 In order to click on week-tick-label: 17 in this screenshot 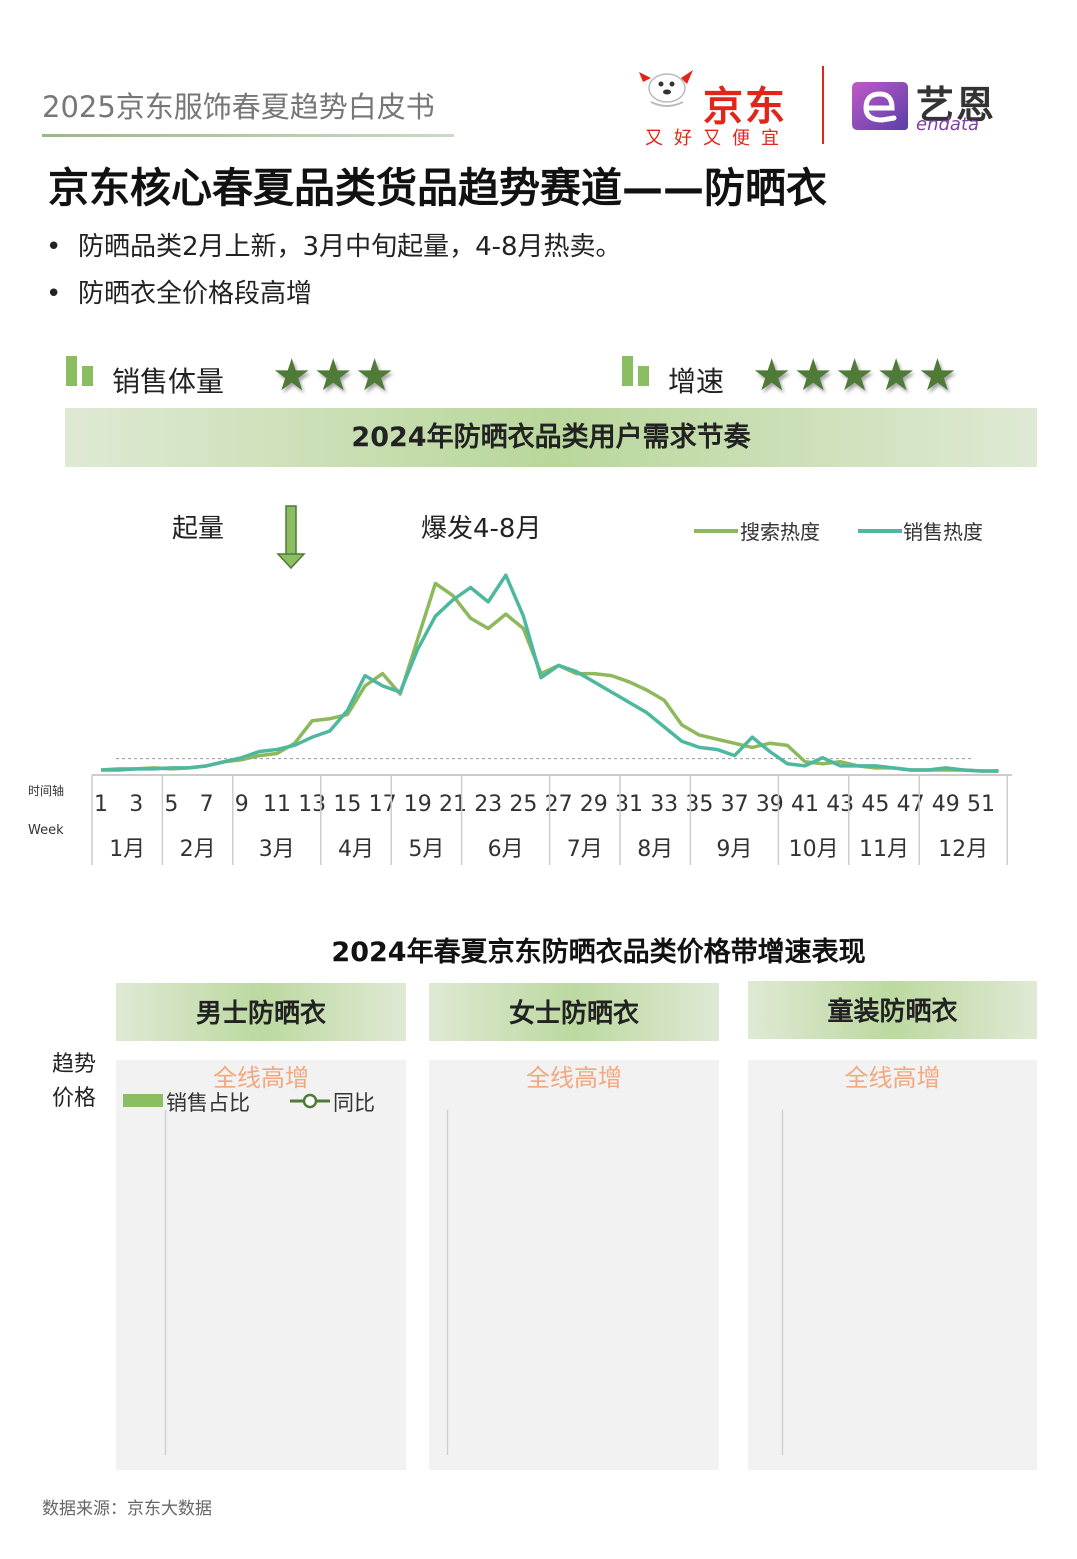, I will do `click(383, 804)`.